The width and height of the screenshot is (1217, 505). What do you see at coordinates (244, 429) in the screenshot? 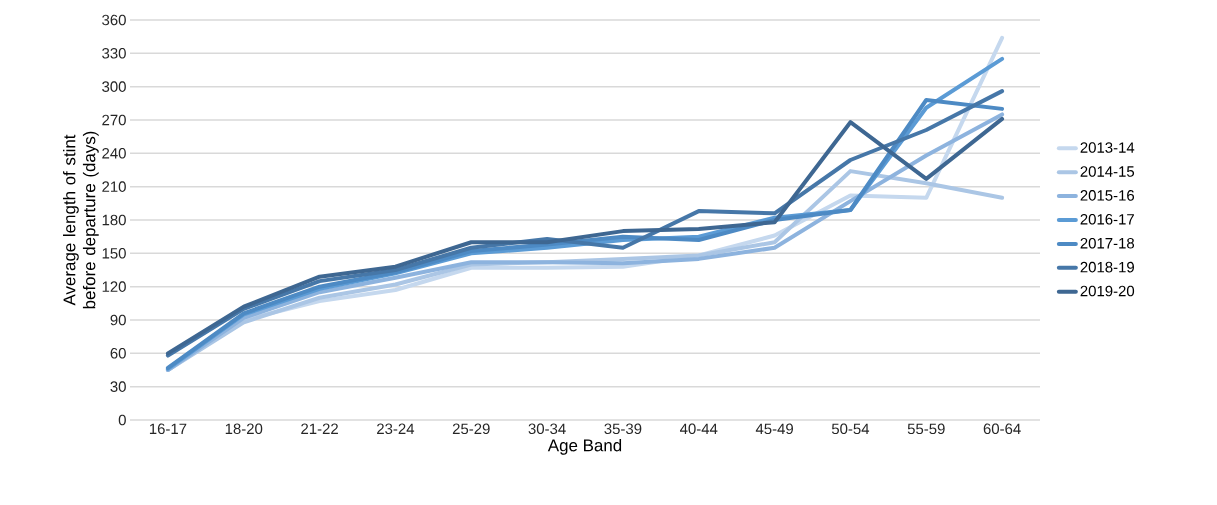
I see `x-tick-label: 18-20` at bounding box center [244, 429].